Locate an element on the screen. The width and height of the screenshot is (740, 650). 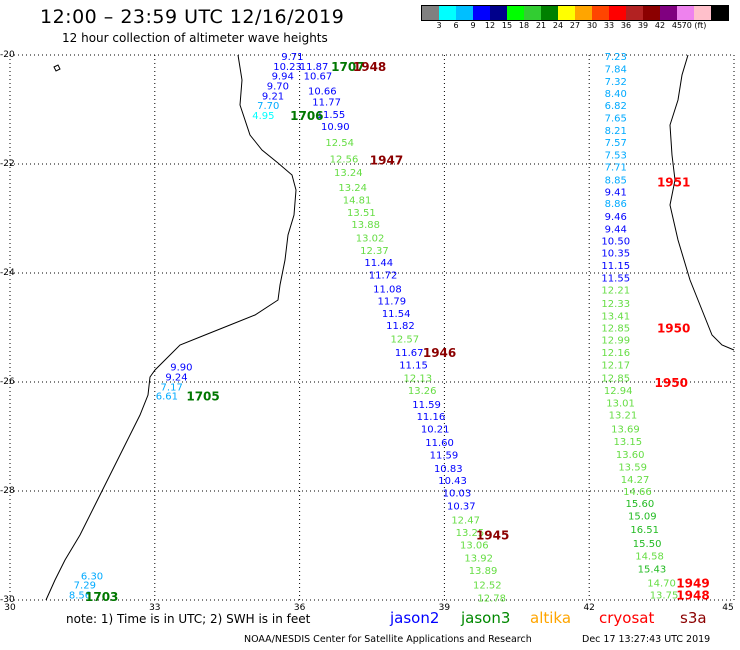
wave-height-value: 6.82 is located at coordinates (616, 106).